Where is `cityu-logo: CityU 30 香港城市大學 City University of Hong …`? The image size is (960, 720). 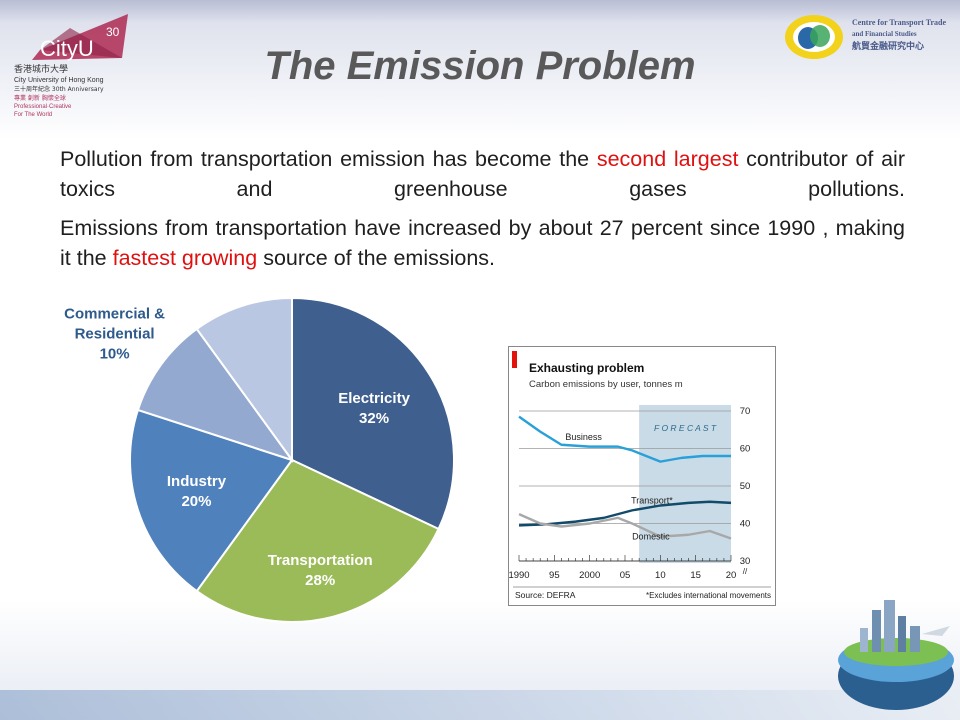
cityu-logo: CityU 30 香港城市大學 City University of Hong … is located at coordinates (71, 66).